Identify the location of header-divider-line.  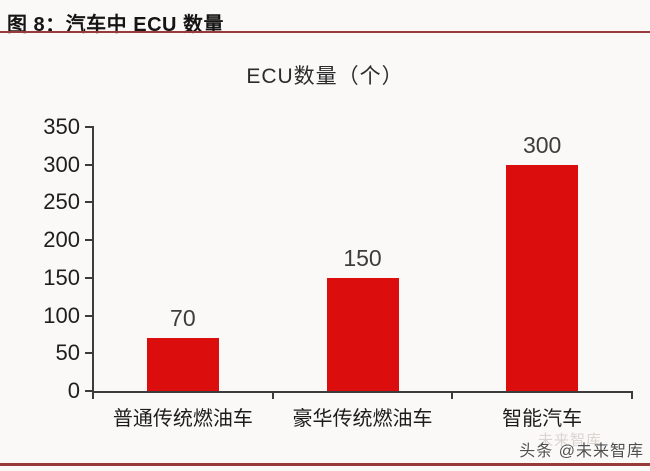
(325, 32).